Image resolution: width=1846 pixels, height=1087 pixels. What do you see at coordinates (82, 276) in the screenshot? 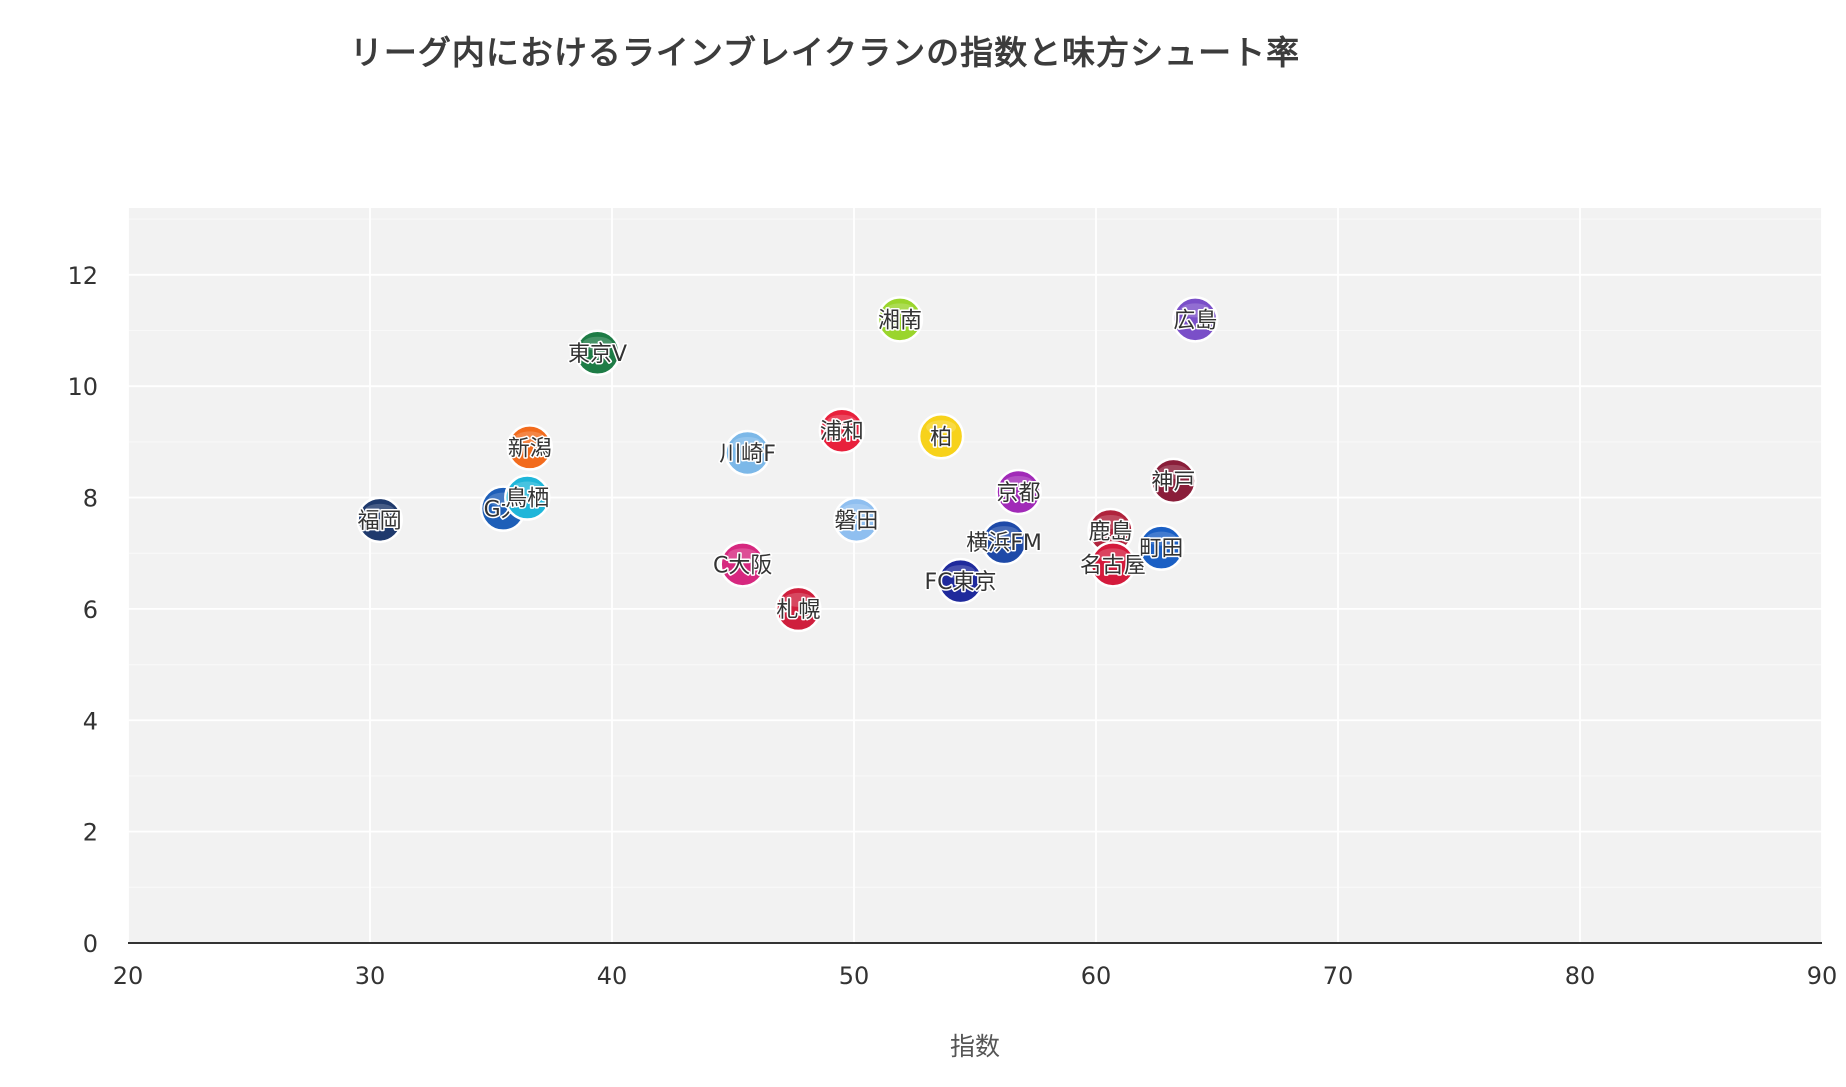
I see `y-tick-label: 12` at bounding box center [82, 276].